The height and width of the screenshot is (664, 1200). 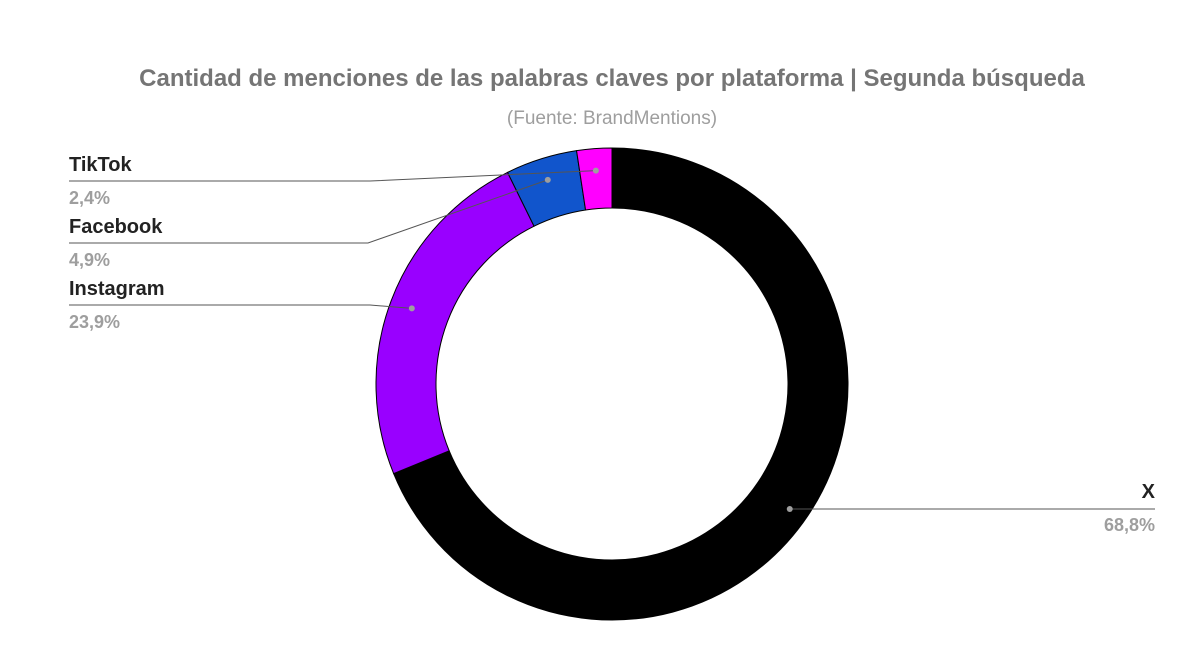 I want to click on leader-line-facebook, so click(x=308, y=211).